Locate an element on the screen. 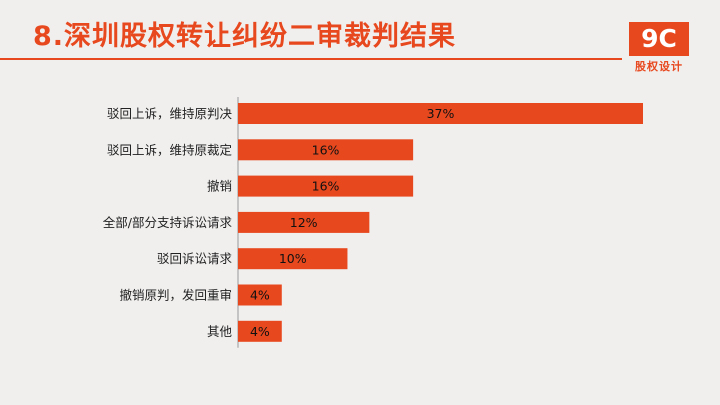  value-label-3: 12% is located at coordinates (304, 222).